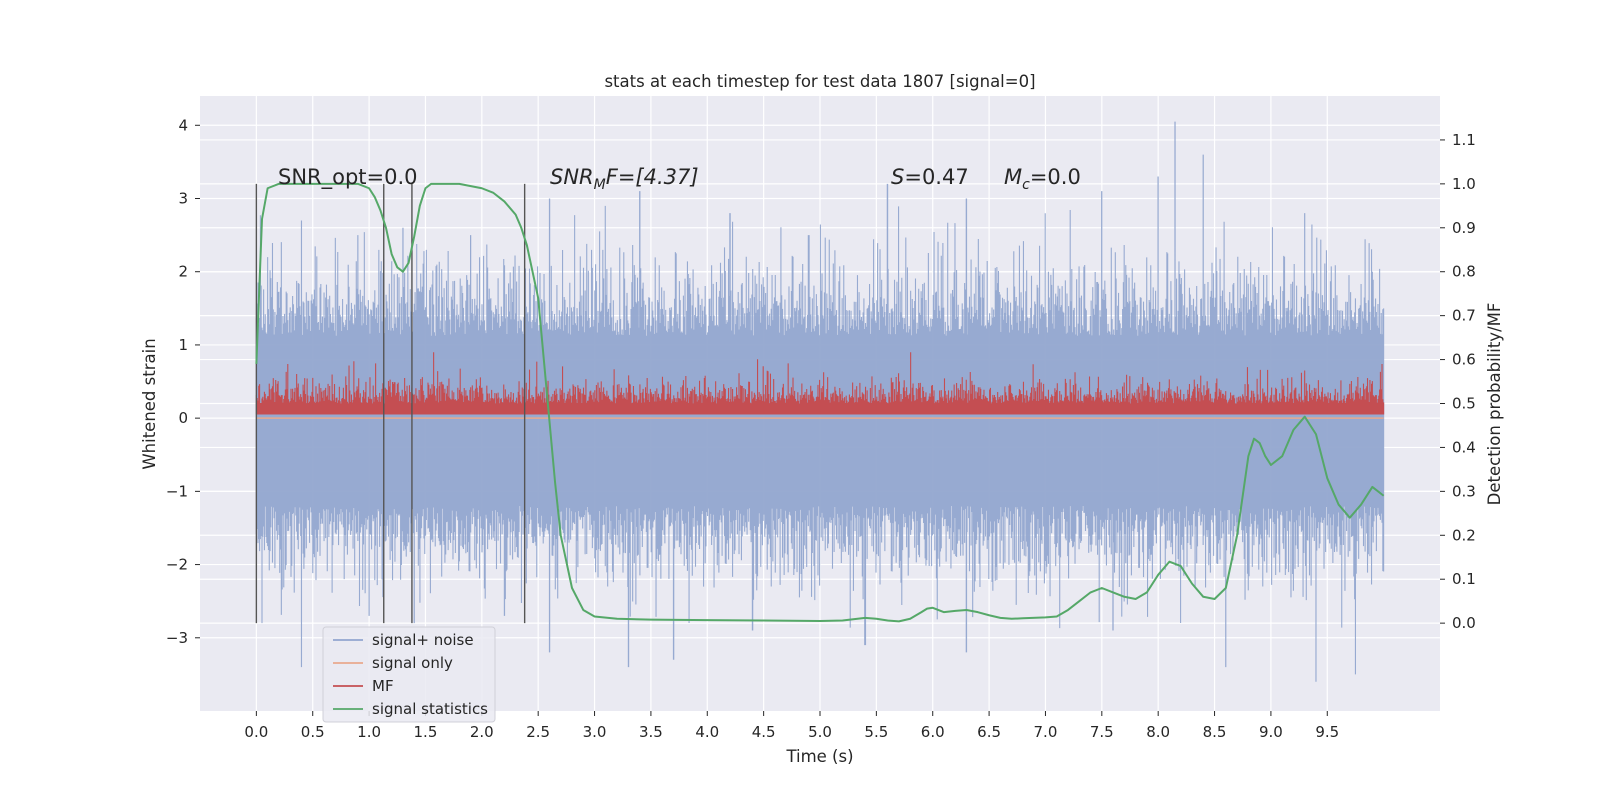 The image size is (1600, 800). What do you see at coordinates (1464, 360) in the screenshot?
I see `y-right-tick-label: 0.6` at bounding box center [1464, 360].